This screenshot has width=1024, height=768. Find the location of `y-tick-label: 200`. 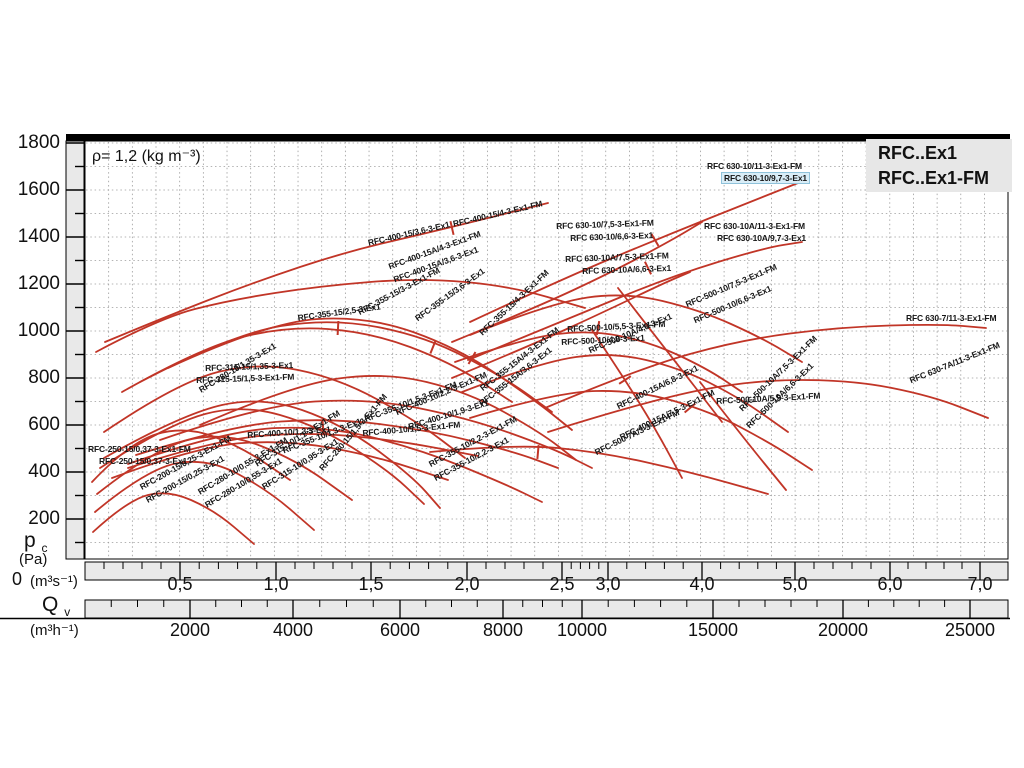

y-tick-label: 200 is located at coordinates (44, 518).